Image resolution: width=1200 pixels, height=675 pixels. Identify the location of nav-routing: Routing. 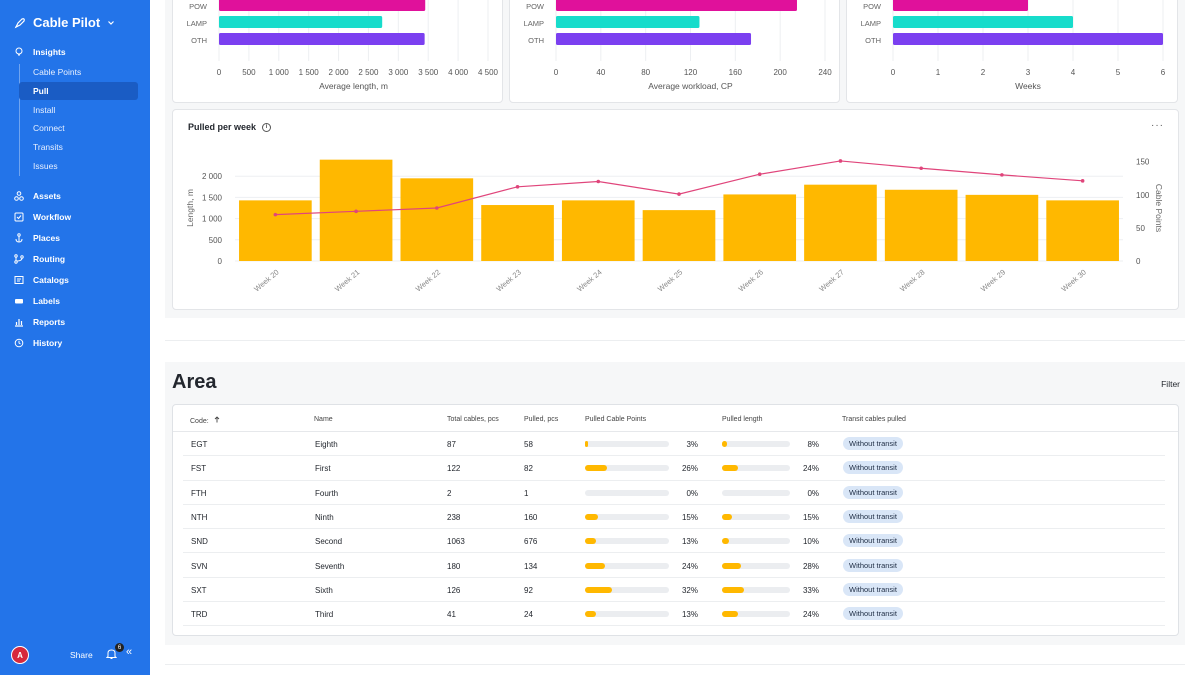
(75, 258).